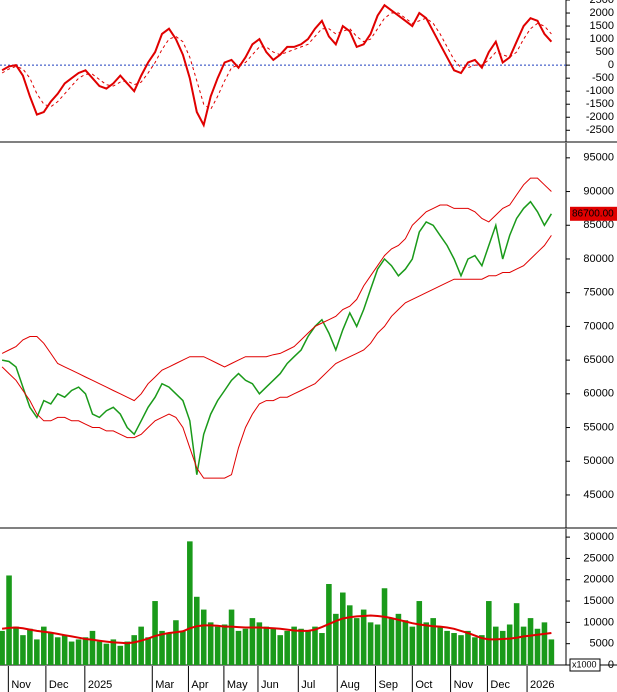 The height and width of the screenshot is (692, 617). Describe the element at coordinates (600, 104) in the screenshot. I see `y-tick-label: -1500` at that location.